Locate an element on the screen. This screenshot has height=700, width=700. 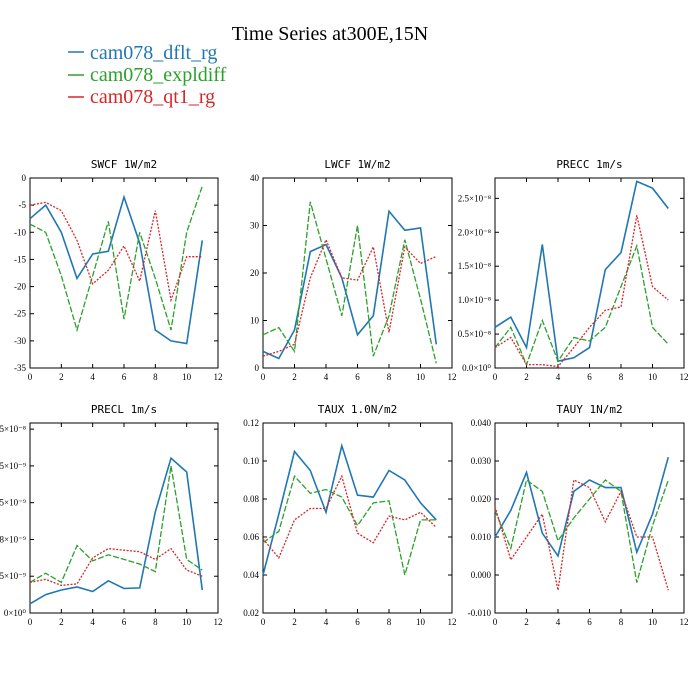
y-tick-label: 20 is located at coordinates (255, 273).